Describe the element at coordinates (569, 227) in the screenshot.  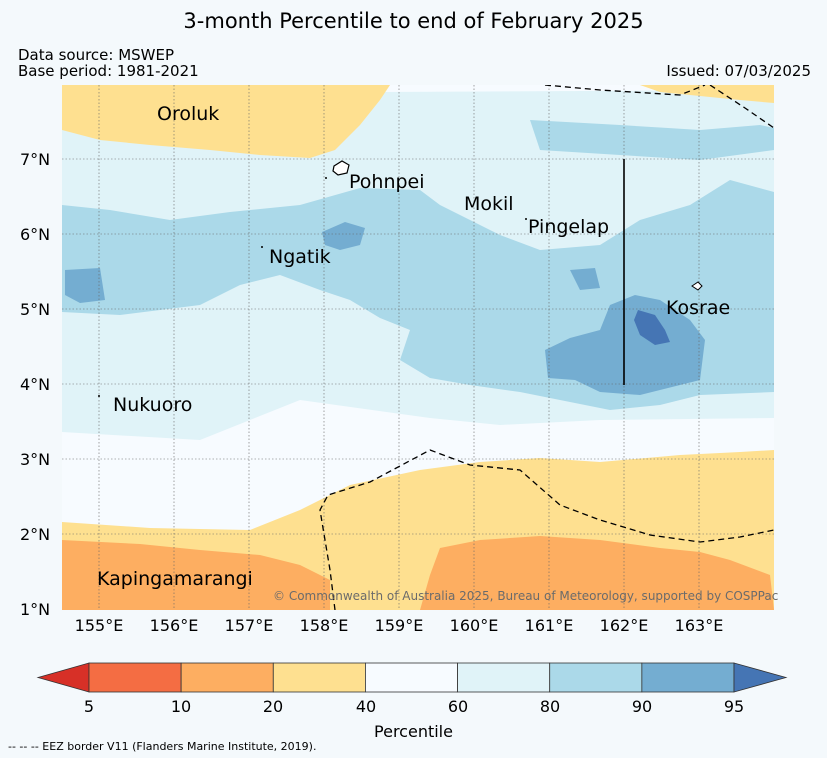
I see `place-label-pingelap: Pingelap` at that location.